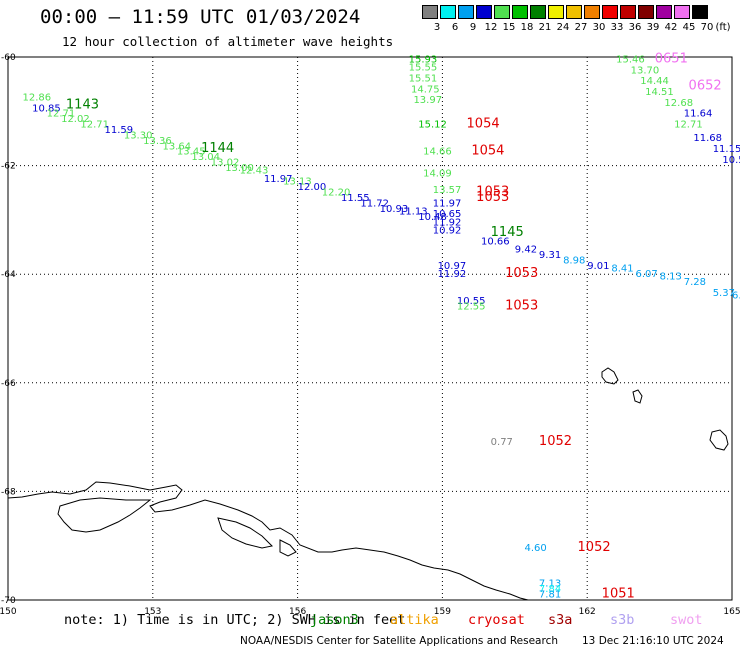  What do you see at coordinates (526, 249) in the screenshot?
I see `swh-value: 9.42` at bounding box center [526, 249].